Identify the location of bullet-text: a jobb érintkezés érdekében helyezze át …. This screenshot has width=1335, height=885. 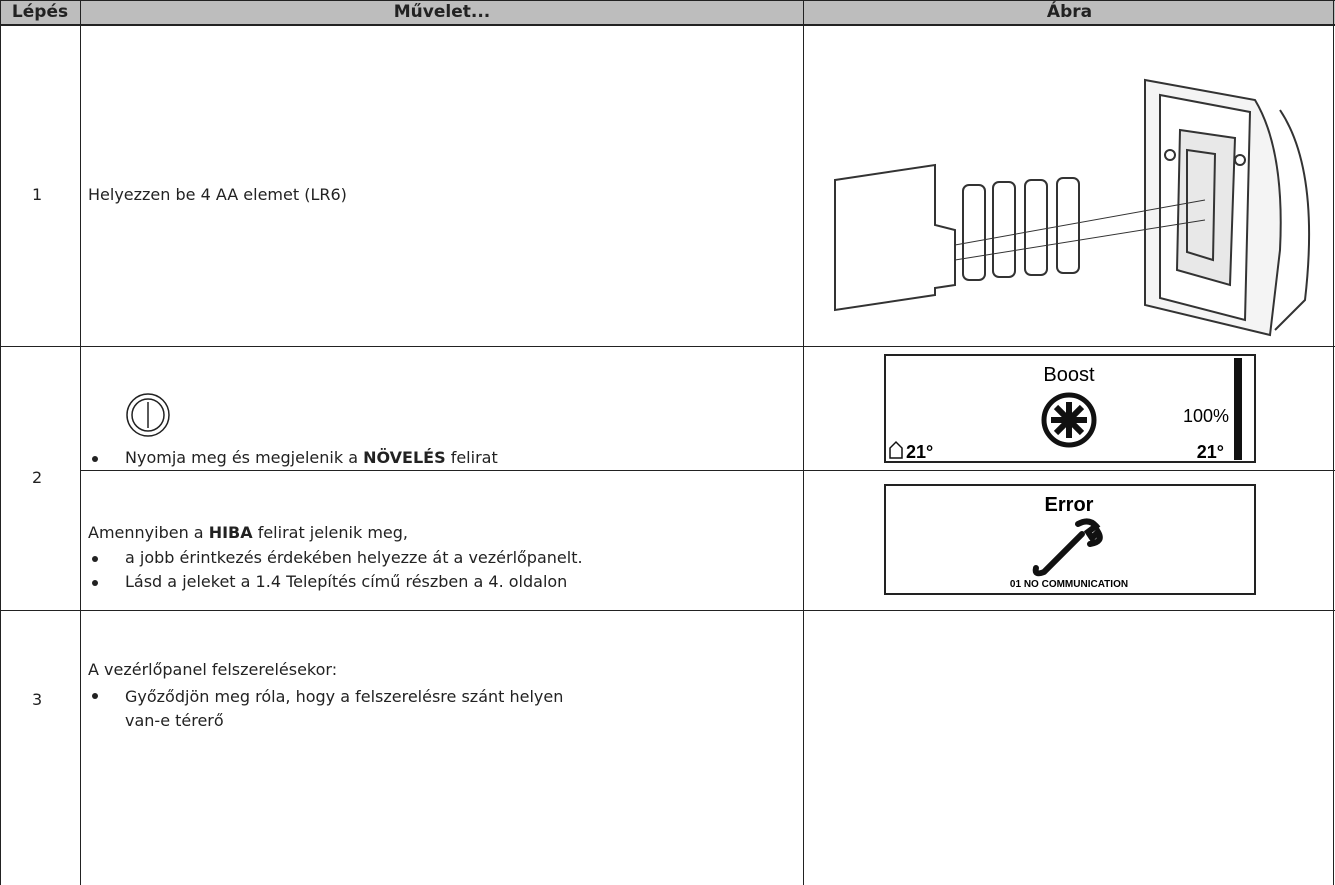
(354, 557).